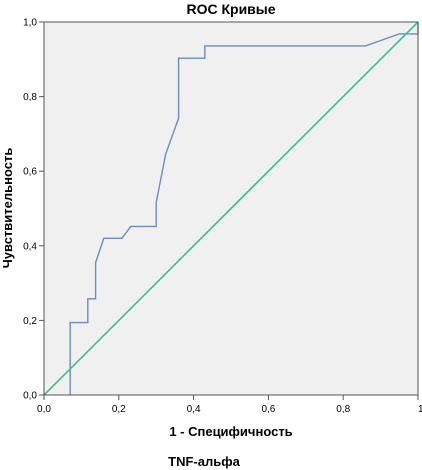 The width and height of the screenshot is (422, 470). What do you see at coordinates (30, 321) in the screenshot?
I see `y-tick-label: 0,2` at bounding box center [30, 321].